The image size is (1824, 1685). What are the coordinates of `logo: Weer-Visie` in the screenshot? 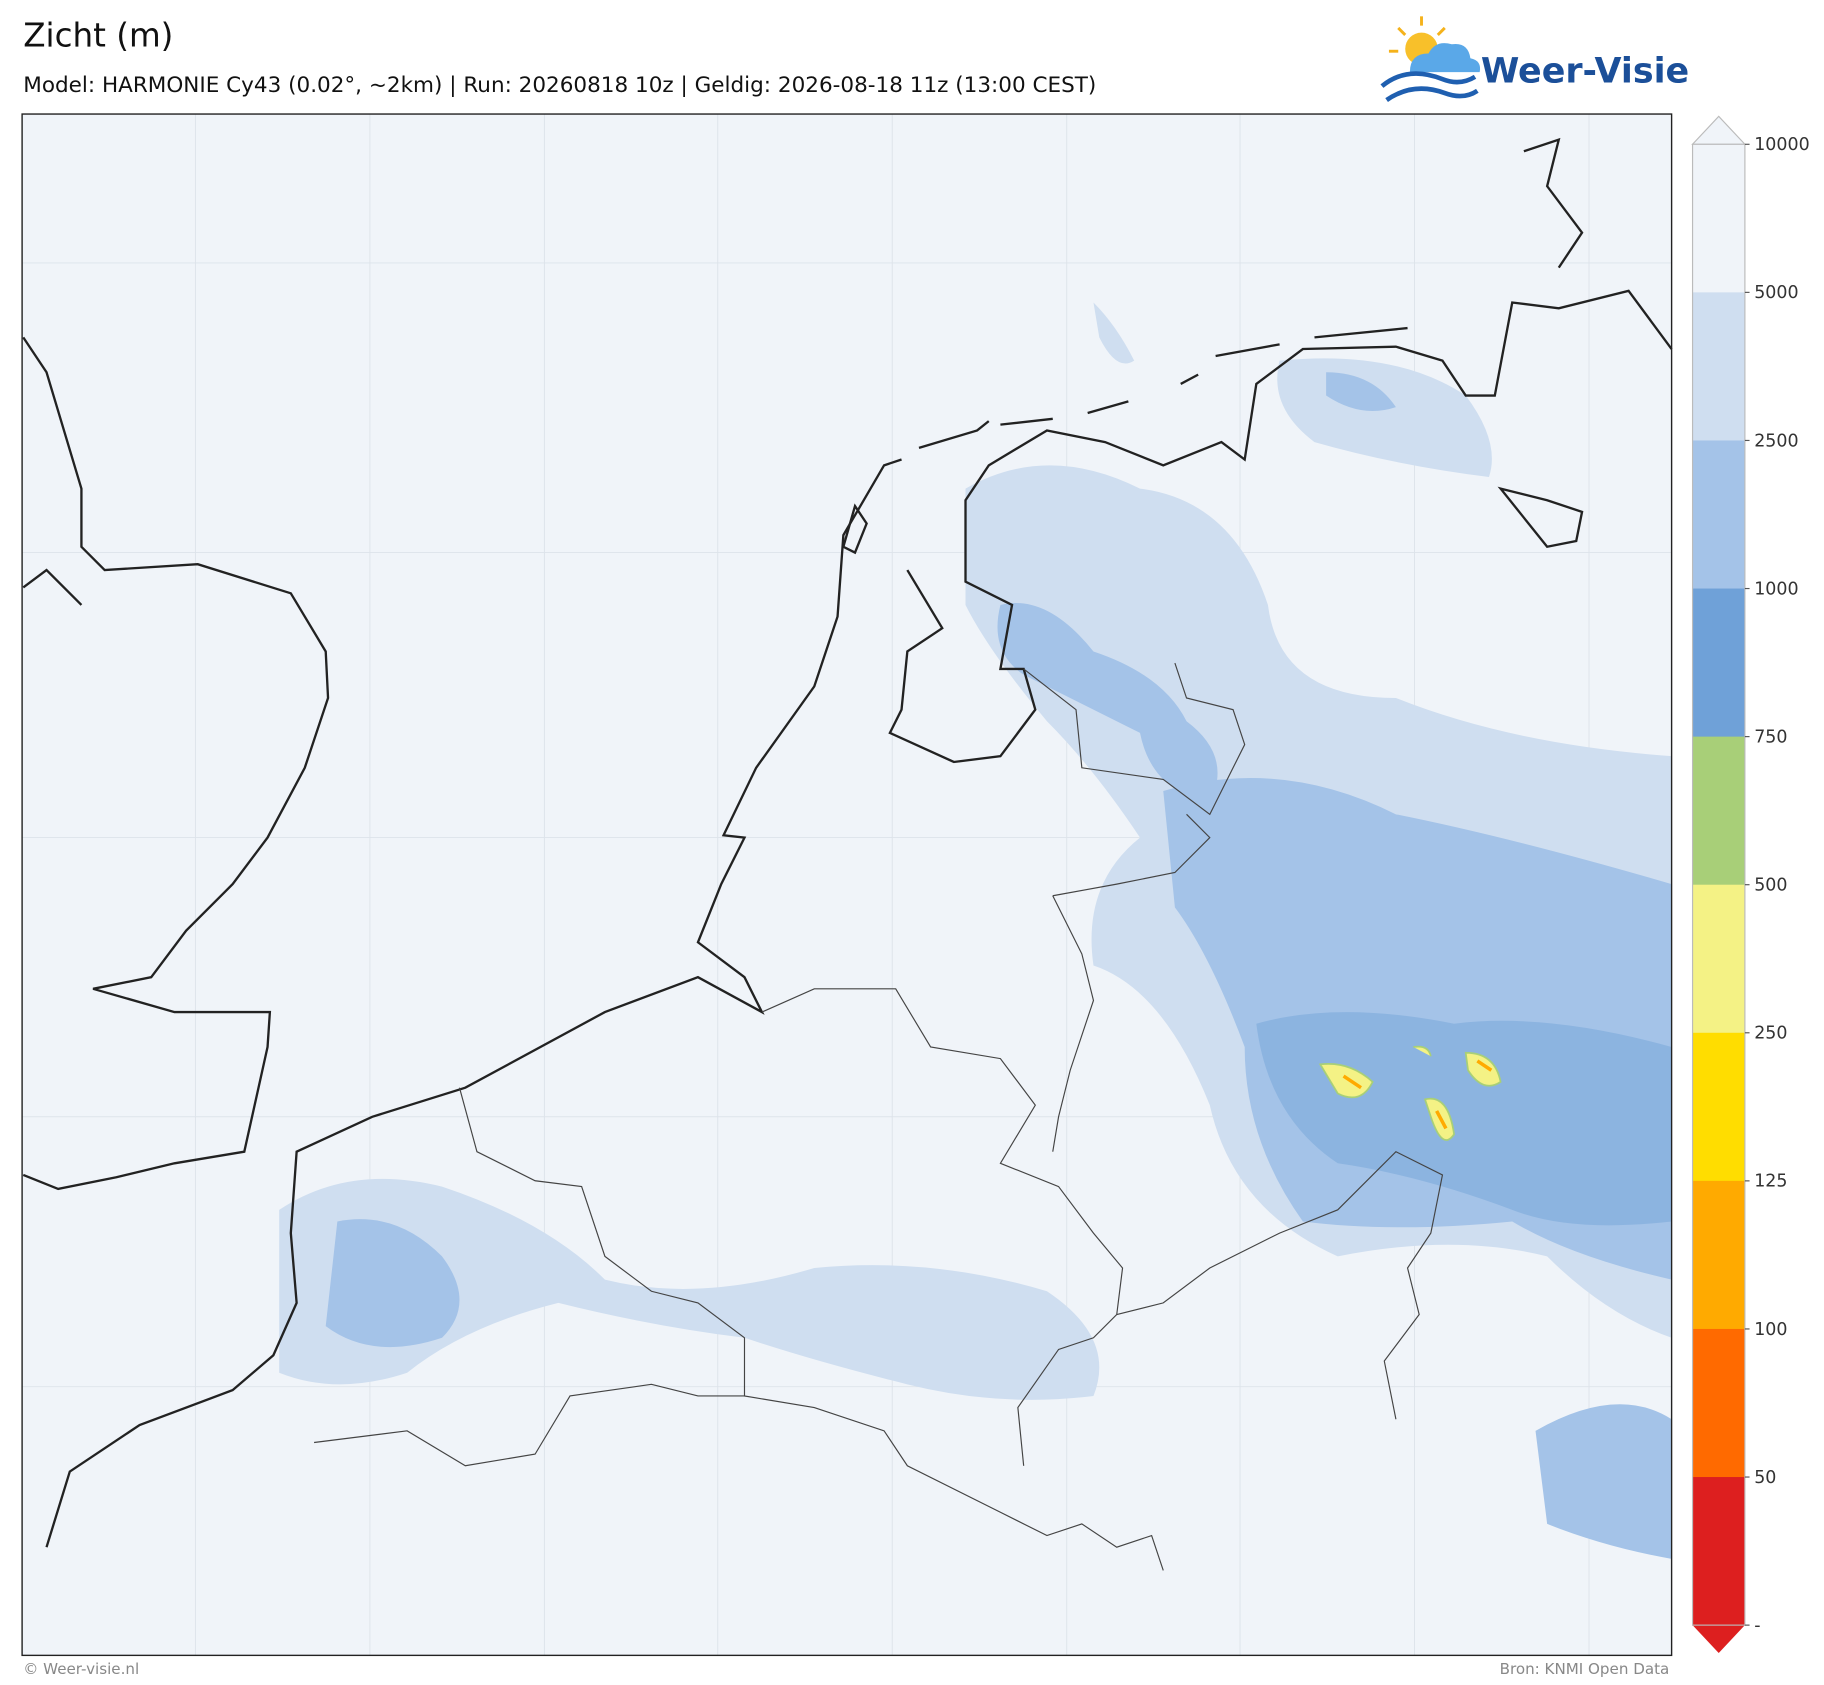 It's located at (1534, 59).